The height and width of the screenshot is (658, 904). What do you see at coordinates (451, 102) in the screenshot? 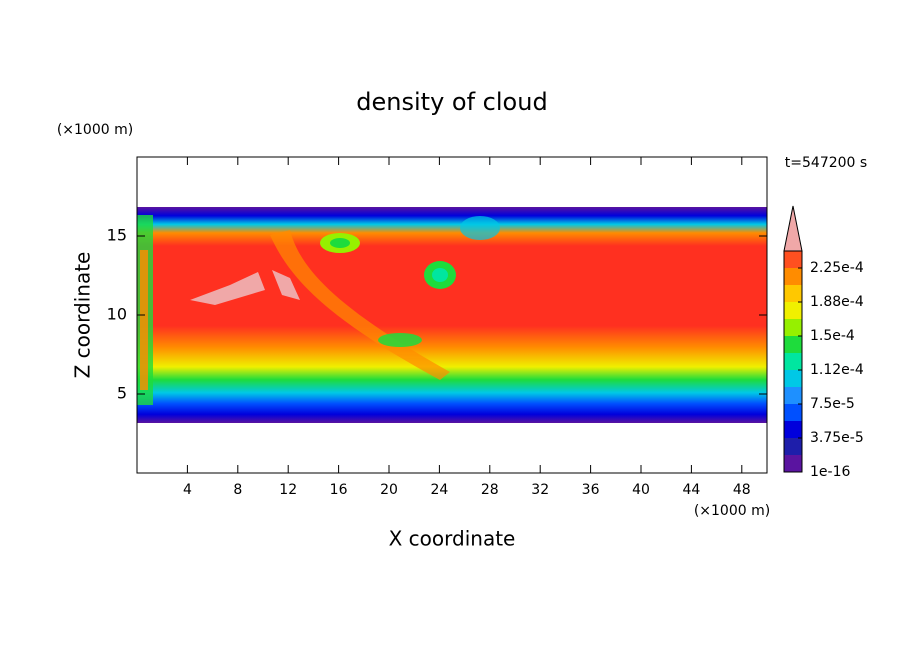
I see `chart-title: density of cloud` at bounding box center [451, 102].